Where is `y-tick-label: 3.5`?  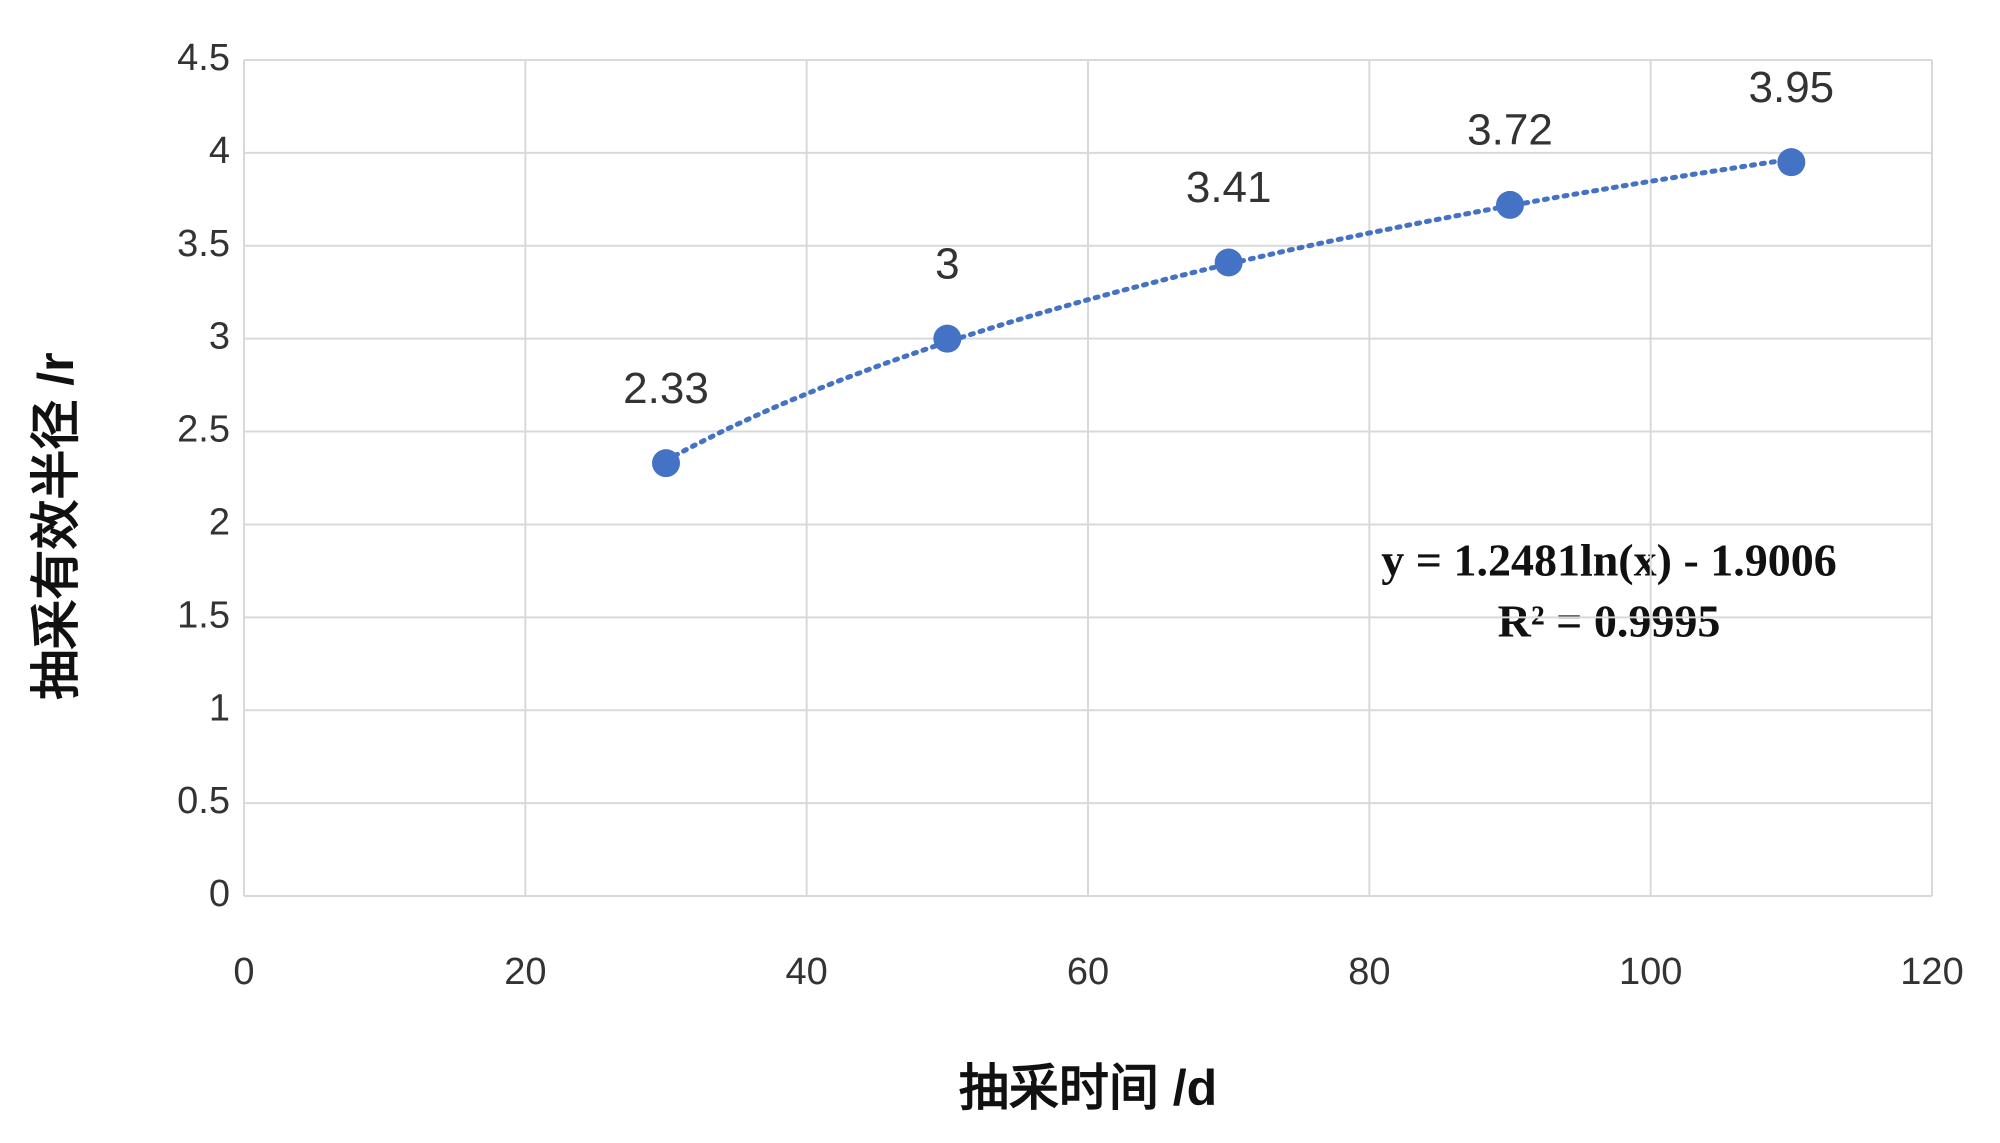 y-tick-label: 3.5 is located at coordinates (203, 244).